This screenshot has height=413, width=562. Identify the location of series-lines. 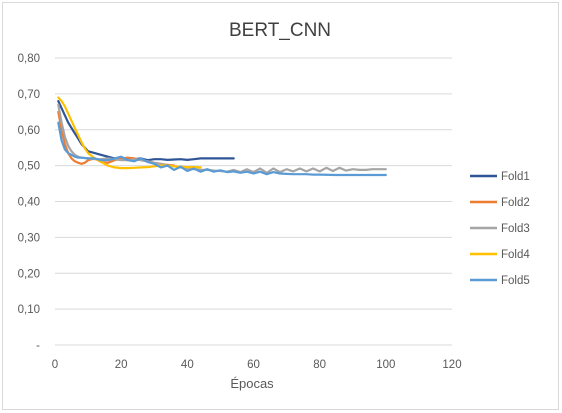
(222, 136).